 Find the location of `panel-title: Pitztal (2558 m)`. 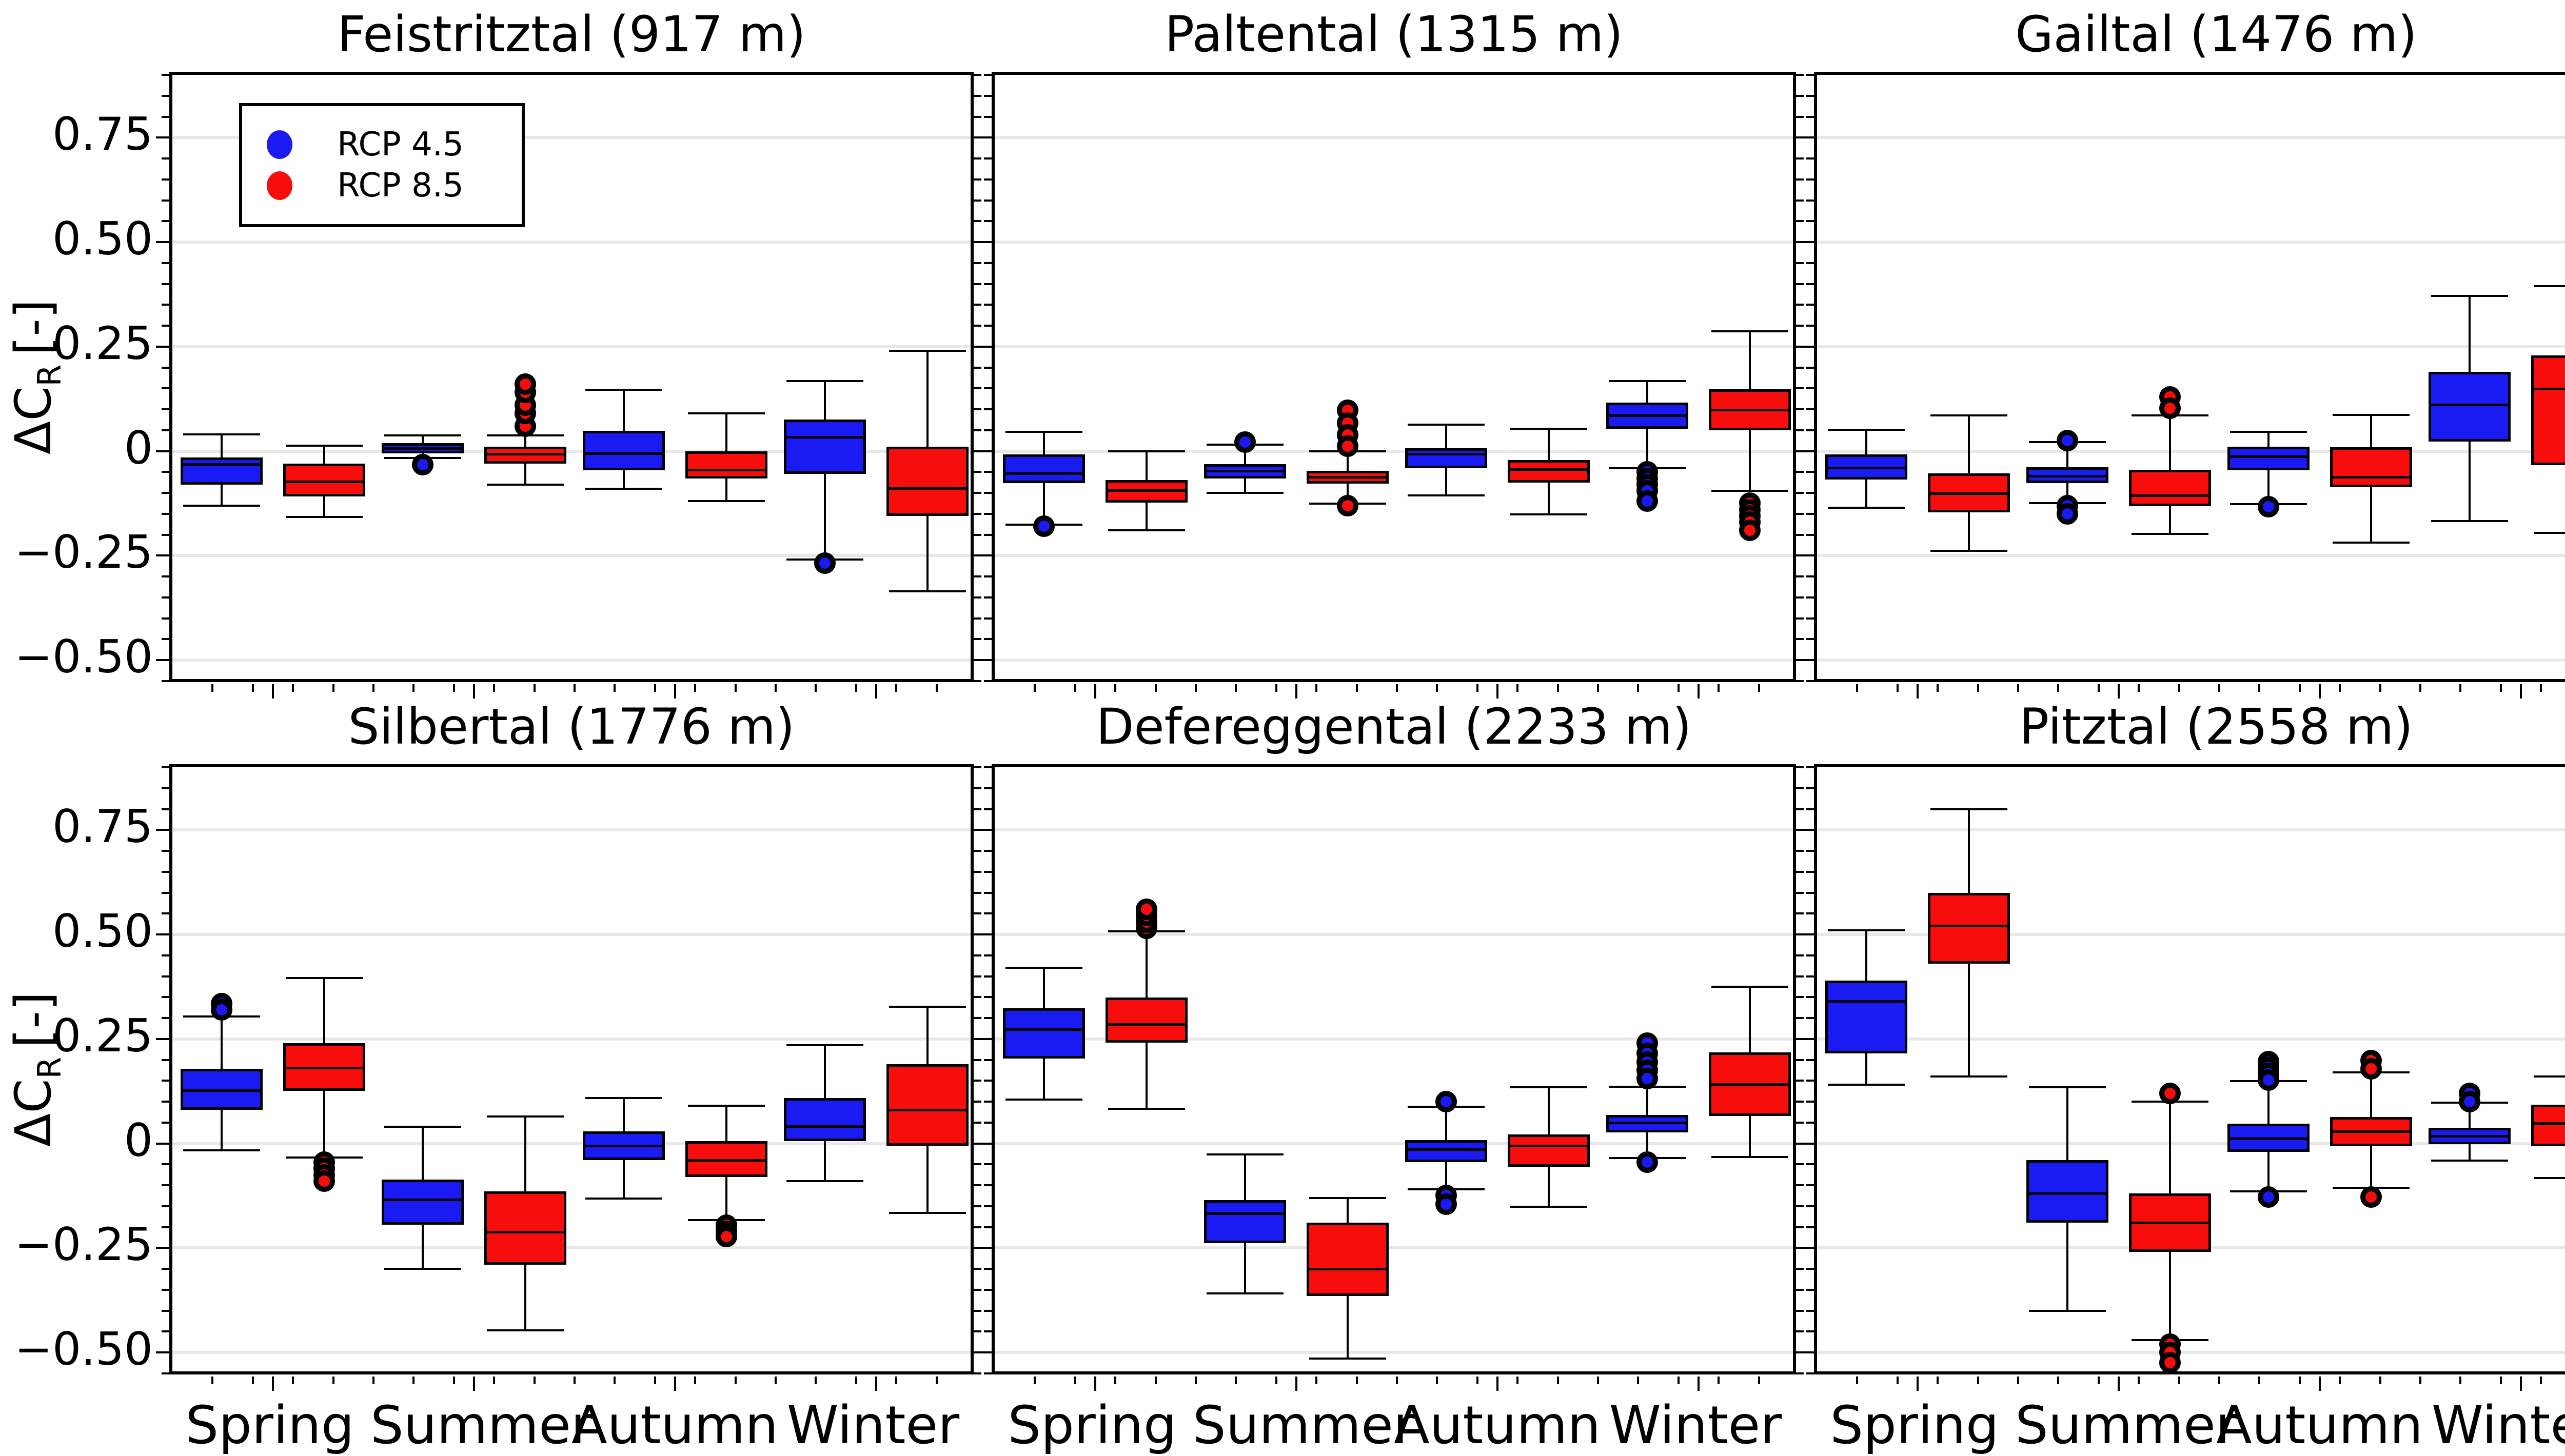

panel-title: Pitztal (2558 m) is located at coordinates (2216, 727).